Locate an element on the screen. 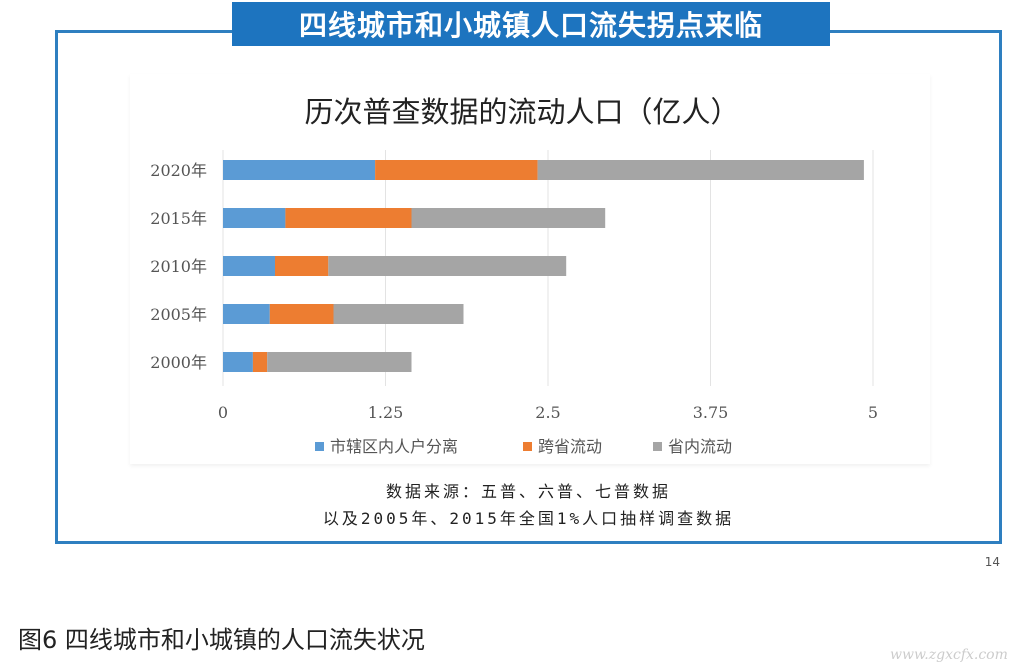 This screenshot has height=668, width=1030. x-tick-label: 5 is located at coordinates (873, 412).